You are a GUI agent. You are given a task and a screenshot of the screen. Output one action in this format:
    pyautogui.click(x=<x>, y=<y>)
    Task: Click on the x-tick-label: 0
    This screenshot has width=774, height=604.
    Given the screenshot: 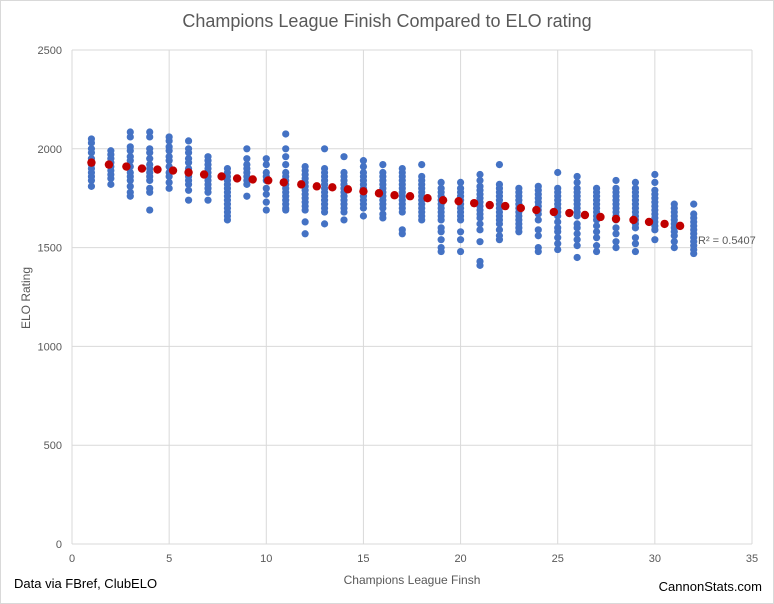 What is the action you would take?
    pyautogui.click(x=72, y=559)
    